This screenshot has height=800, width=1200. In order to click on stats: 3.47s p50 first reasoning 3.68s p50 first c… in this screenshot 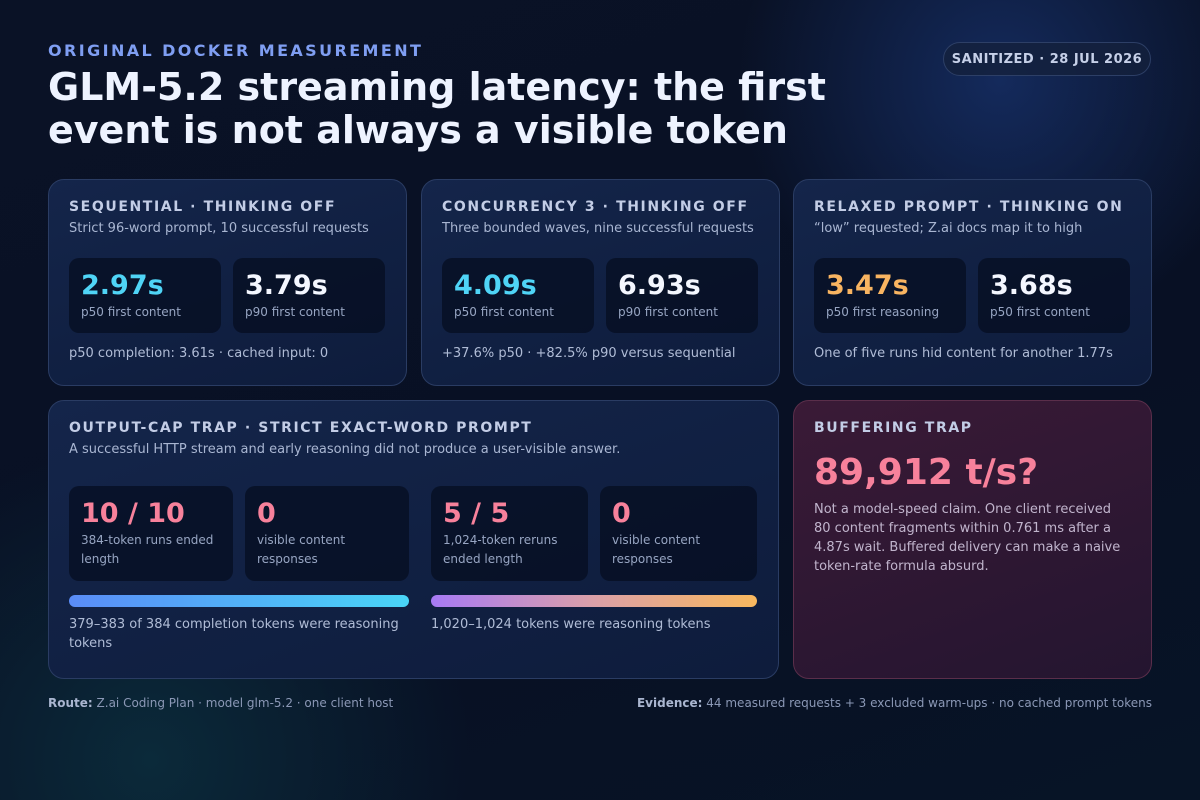, I will do `click(972, 295)`.